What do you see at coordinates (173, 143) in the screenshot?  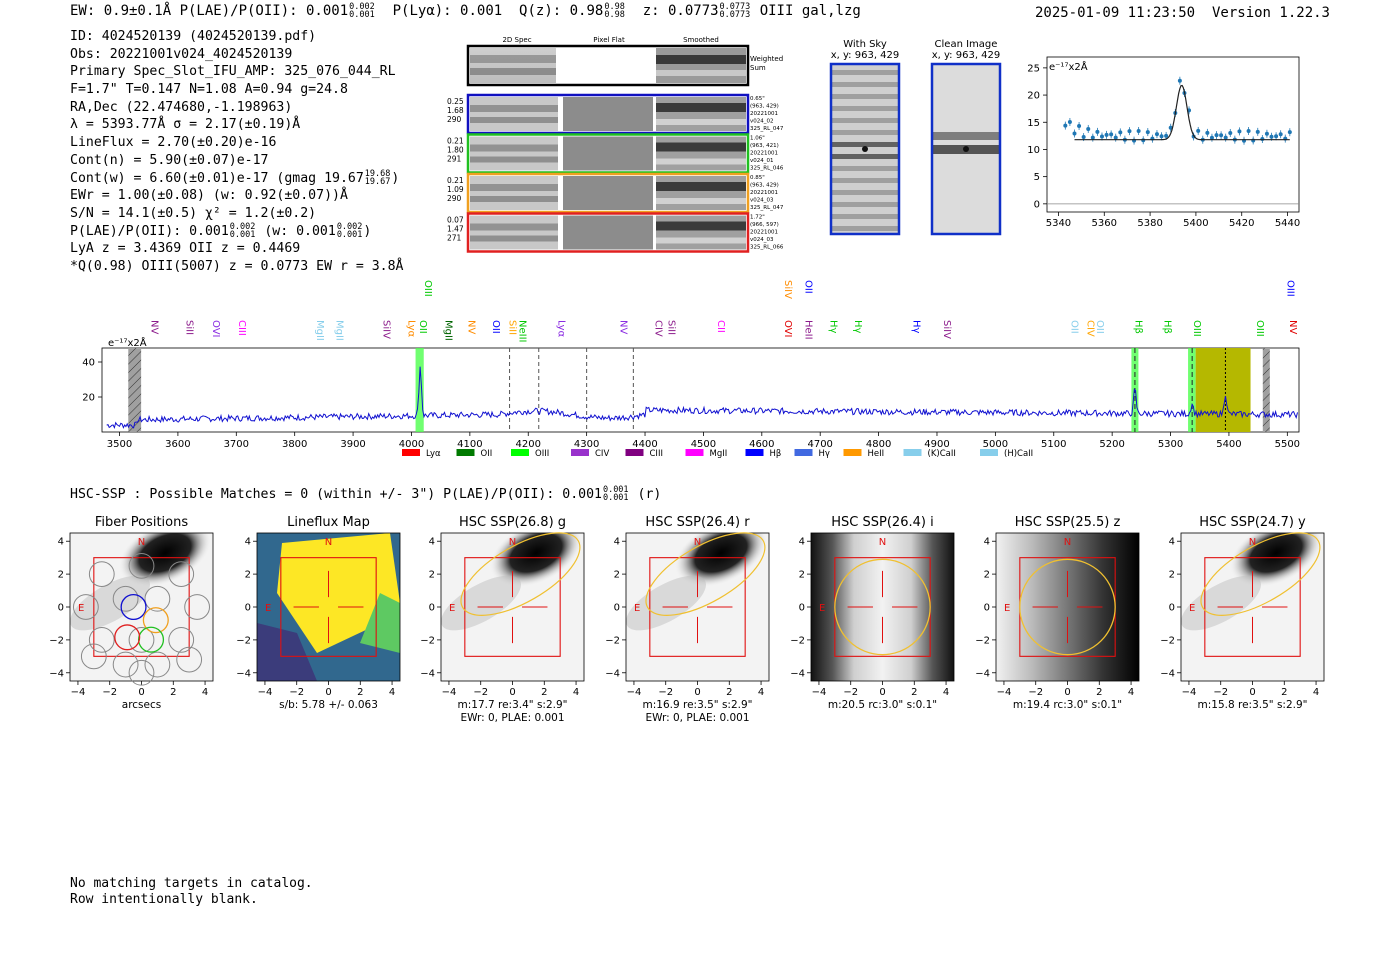 I see `info-lineflux: LineFlux = 2.70(±0.20)e-16` at bounding box center [173, 143].